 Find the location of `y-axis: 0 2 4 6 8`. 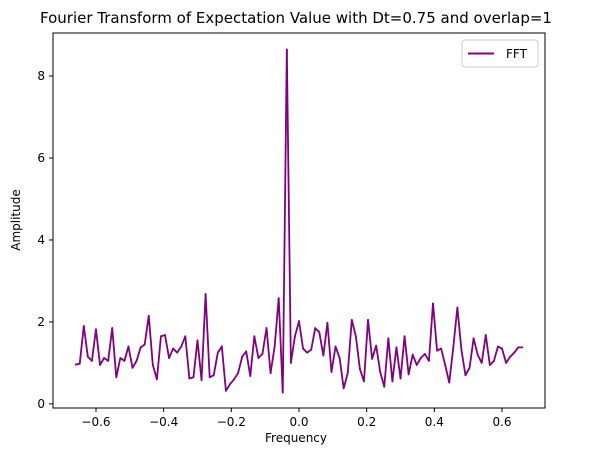

y-axis: 0 2 4 6 8 is located at coordinates (45, 240).